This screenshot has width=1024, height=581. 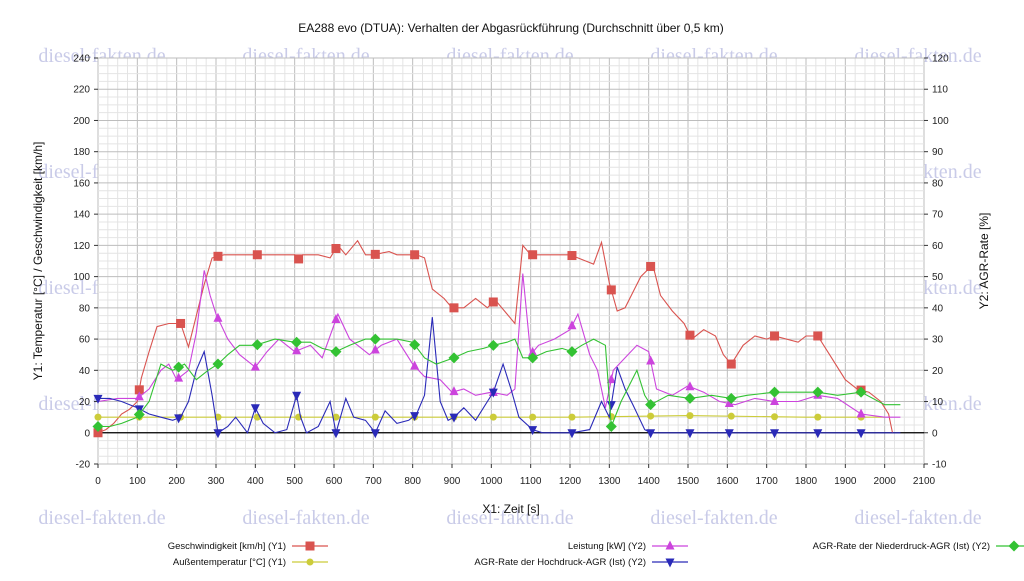 I want to click on y1-tick-label: 0, so click(x=87, y=433).